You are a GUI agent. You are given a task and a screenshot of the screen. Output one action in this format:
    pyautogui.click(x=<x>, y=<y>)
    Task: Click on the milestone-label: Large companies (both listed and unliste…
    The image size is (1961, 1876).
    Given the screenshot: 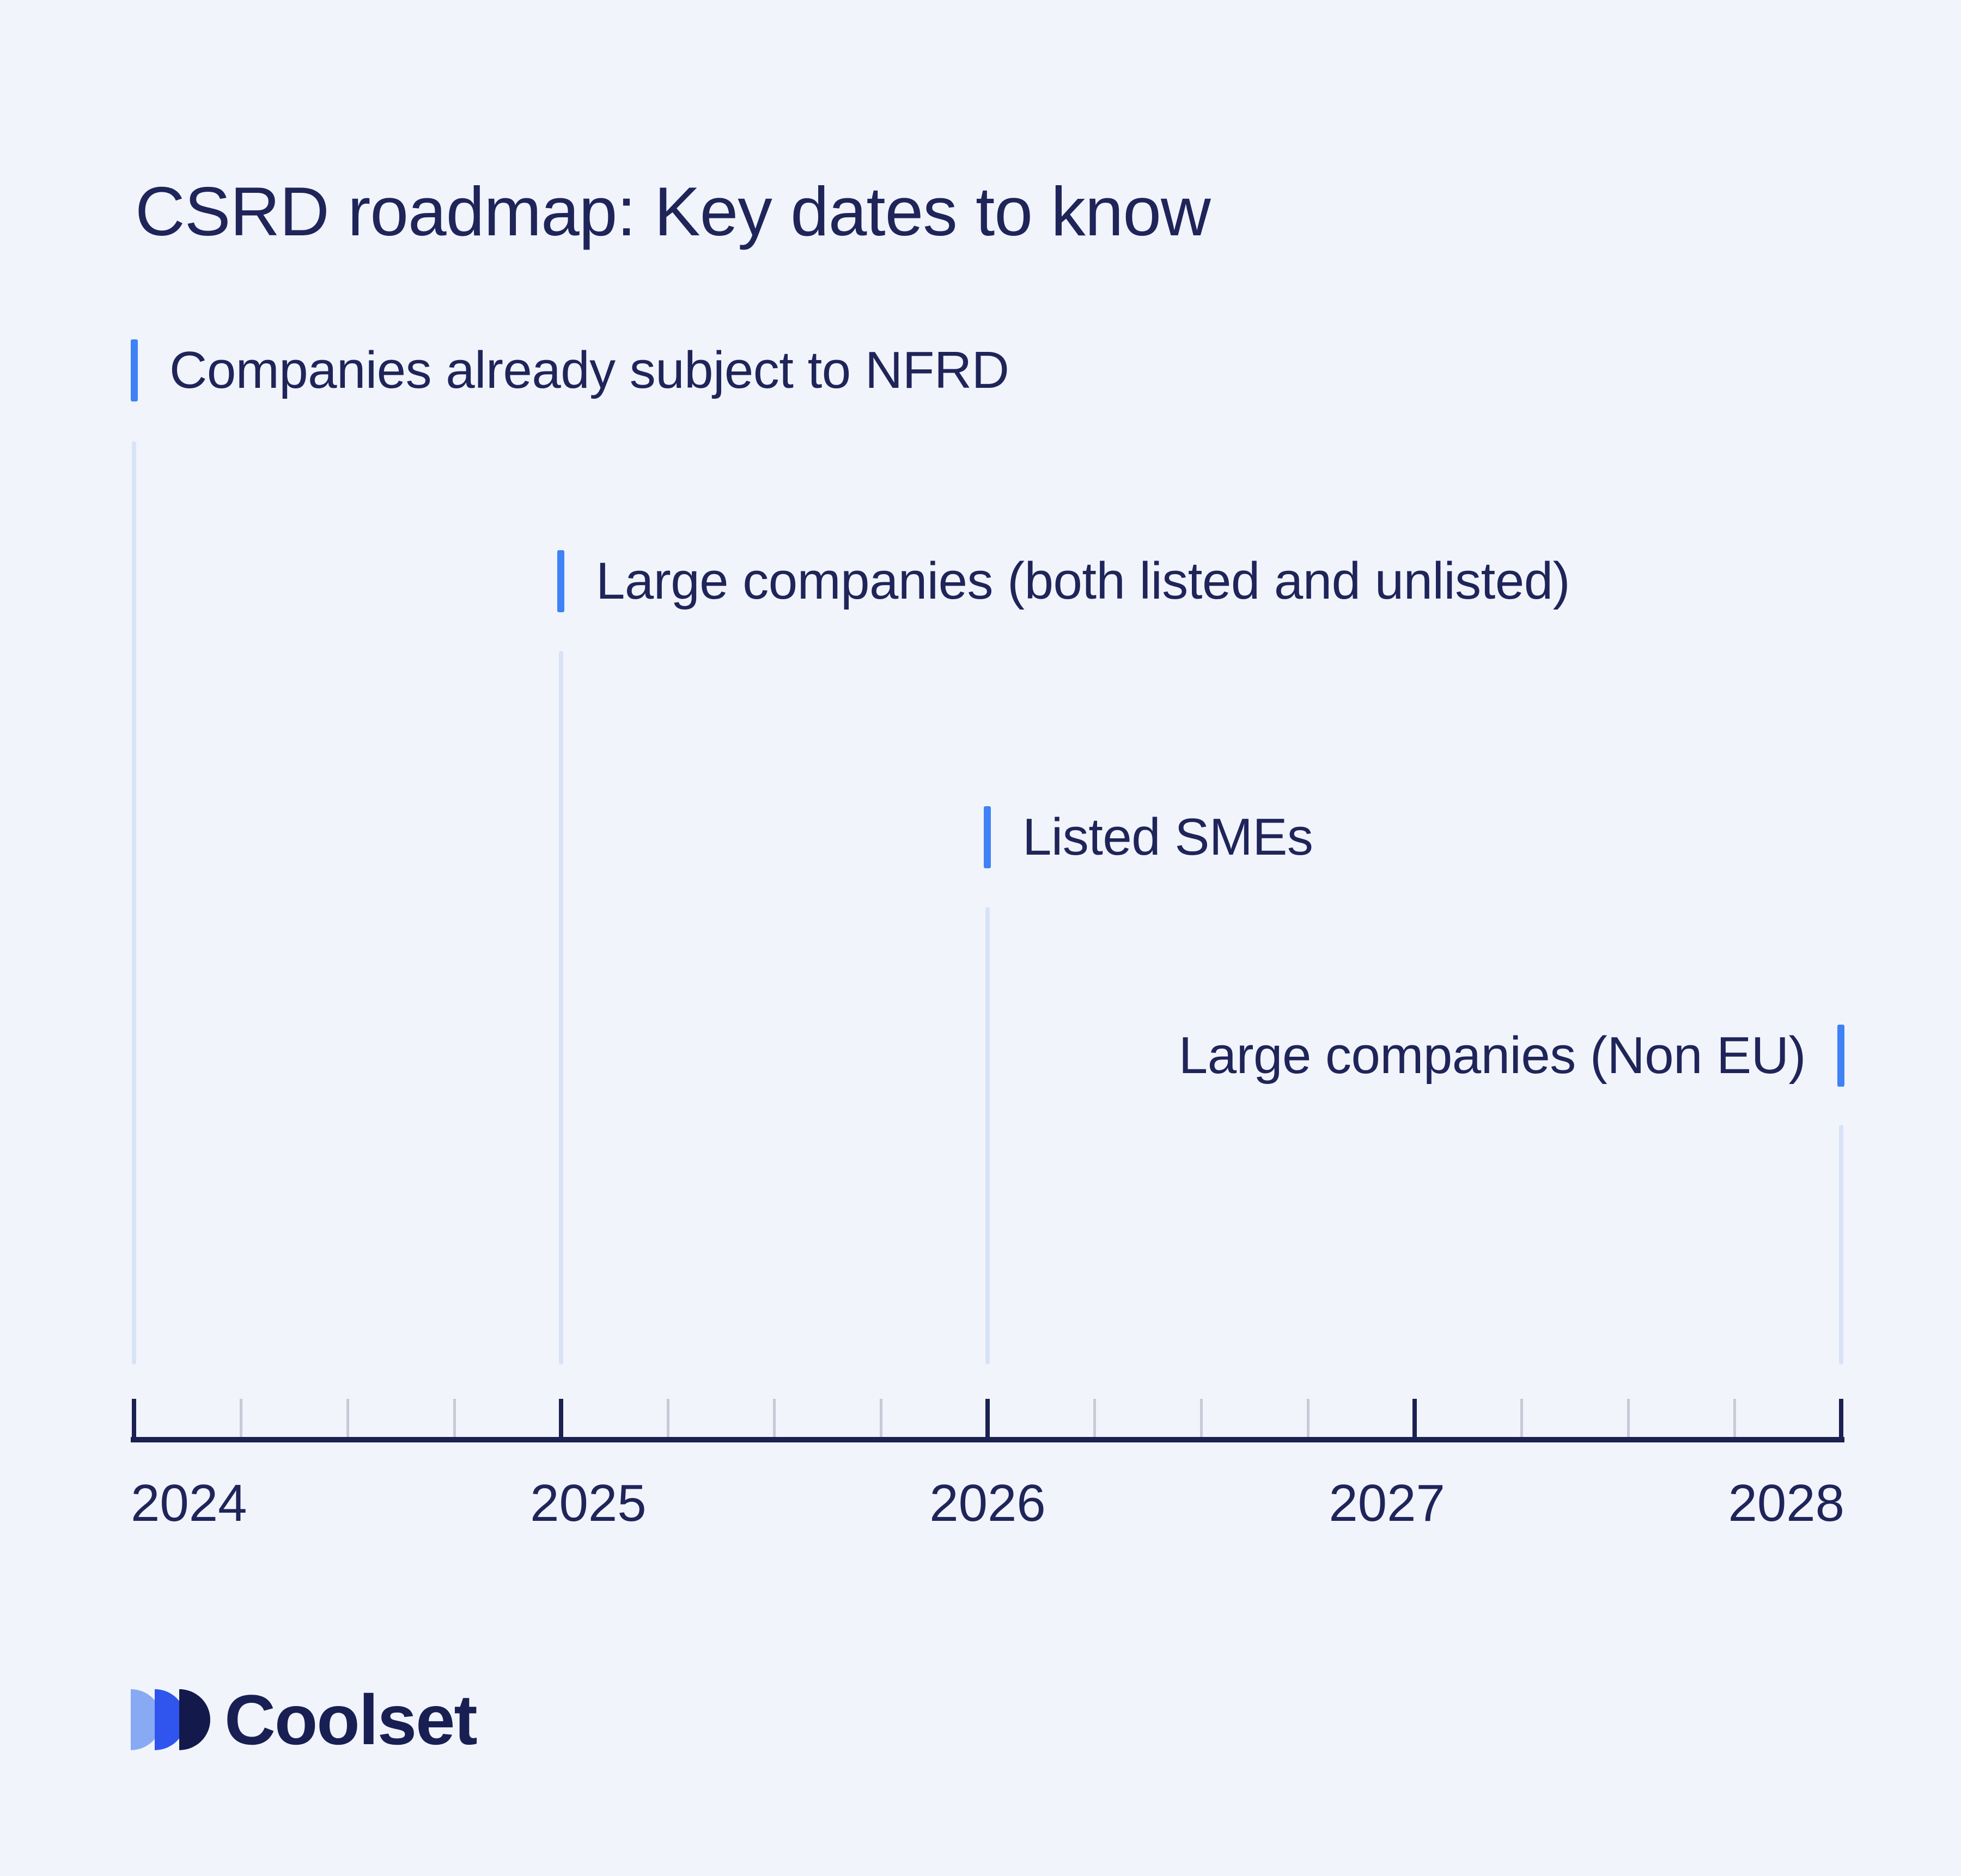 What is the action you would take?
    pyautogui.click(x=1083, y=581)
    